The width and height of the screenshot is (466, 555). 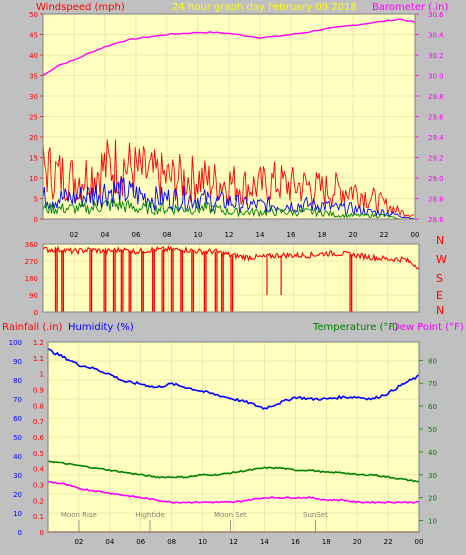 I want to click on tick-label-humidity: 80, so click(x=17, y=381).